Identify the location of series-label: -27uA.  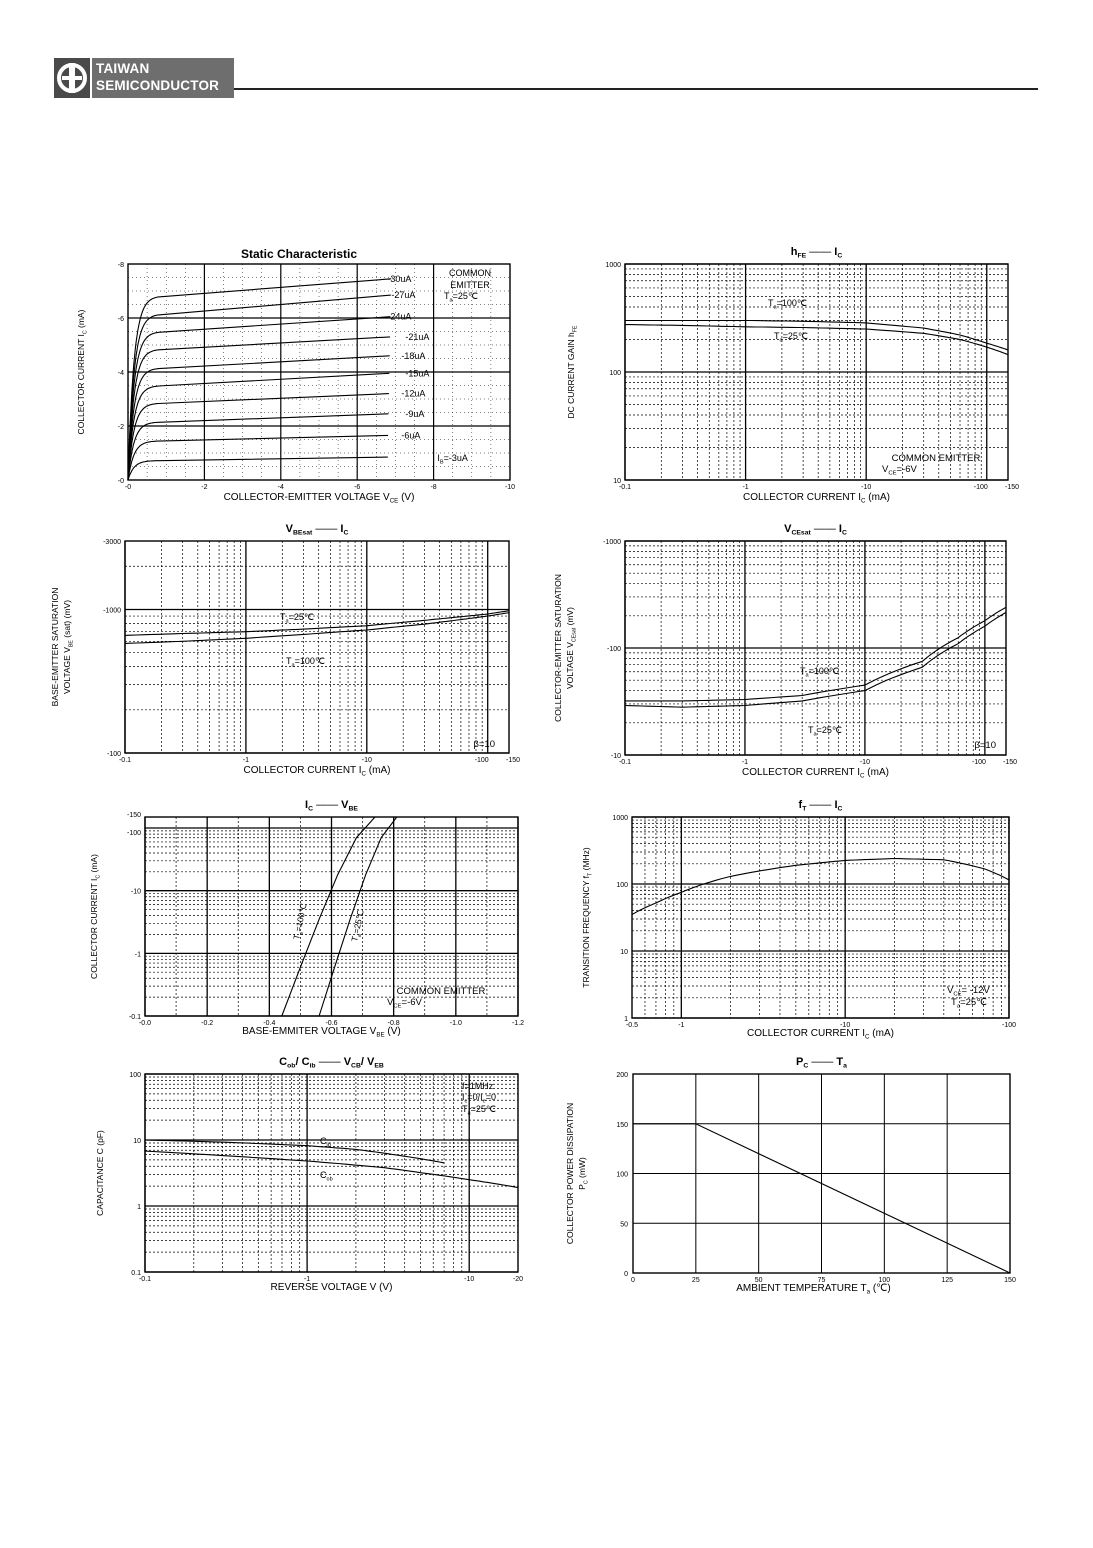
(403, 295).